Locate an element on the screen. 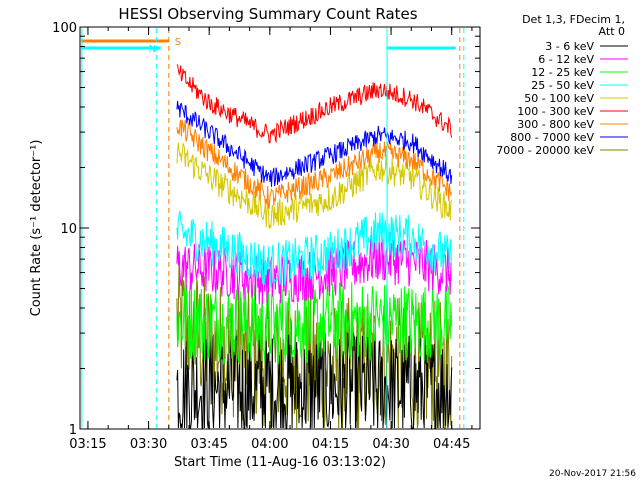 Image resolution: width=640 pixels, height=480 pixels. y-tick-label: 1 is located at coordinates (73, 430).